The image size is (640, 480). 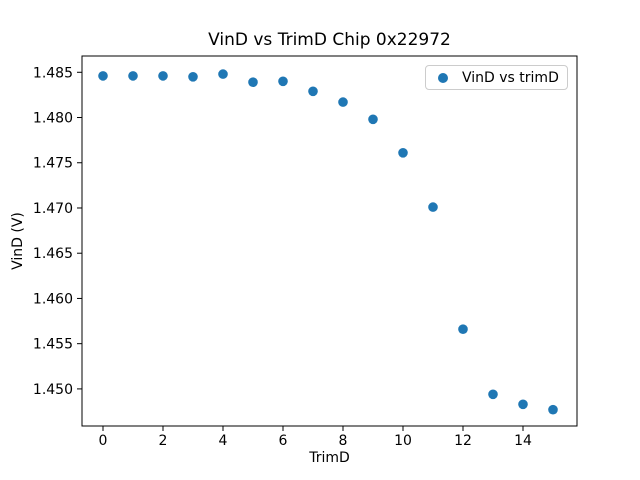 I want to click on y-tick-label: 1.480, so click(x=53, y=119).